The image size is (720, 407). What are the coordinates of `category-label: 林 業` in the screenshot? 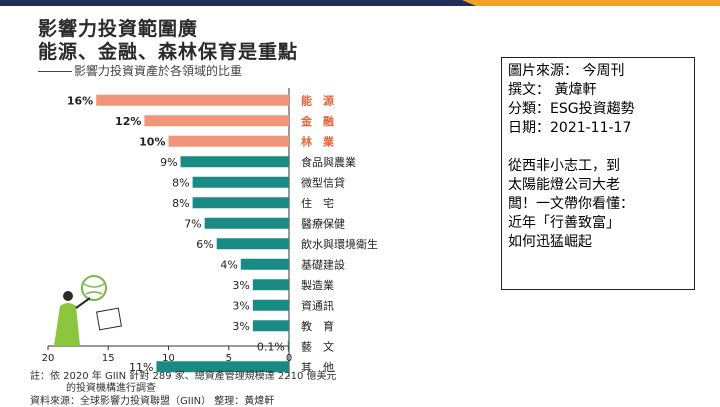 It's located at (318, 141).